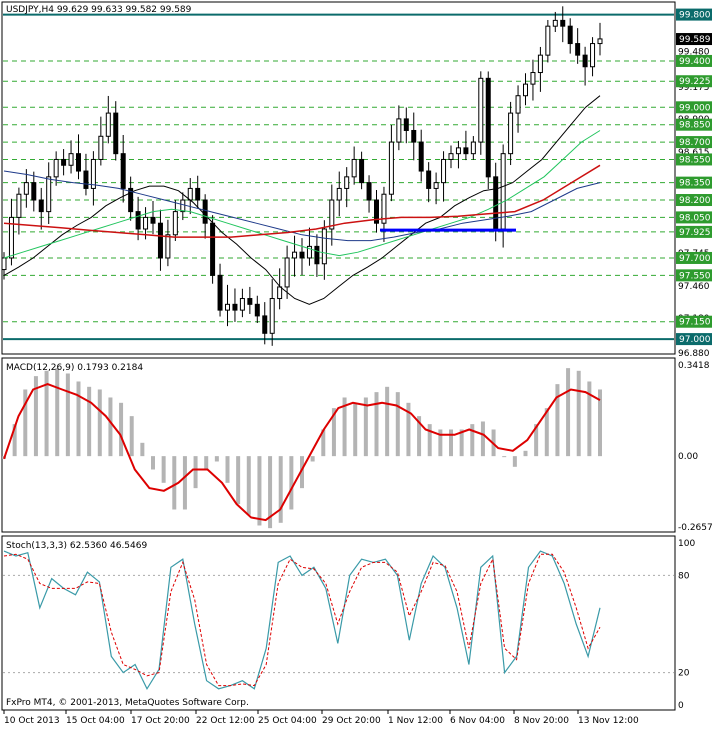 This screenshot has width=715, height=729. I want to click on price-scale-label: 97.460, so click(694, 287).